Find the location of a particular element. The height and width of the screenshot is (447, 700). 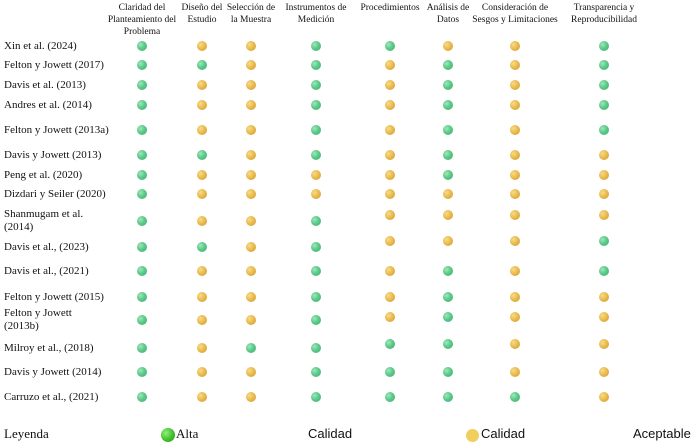

study-label: Carruzo et al., (2021) is located at coordinates (51, 396).